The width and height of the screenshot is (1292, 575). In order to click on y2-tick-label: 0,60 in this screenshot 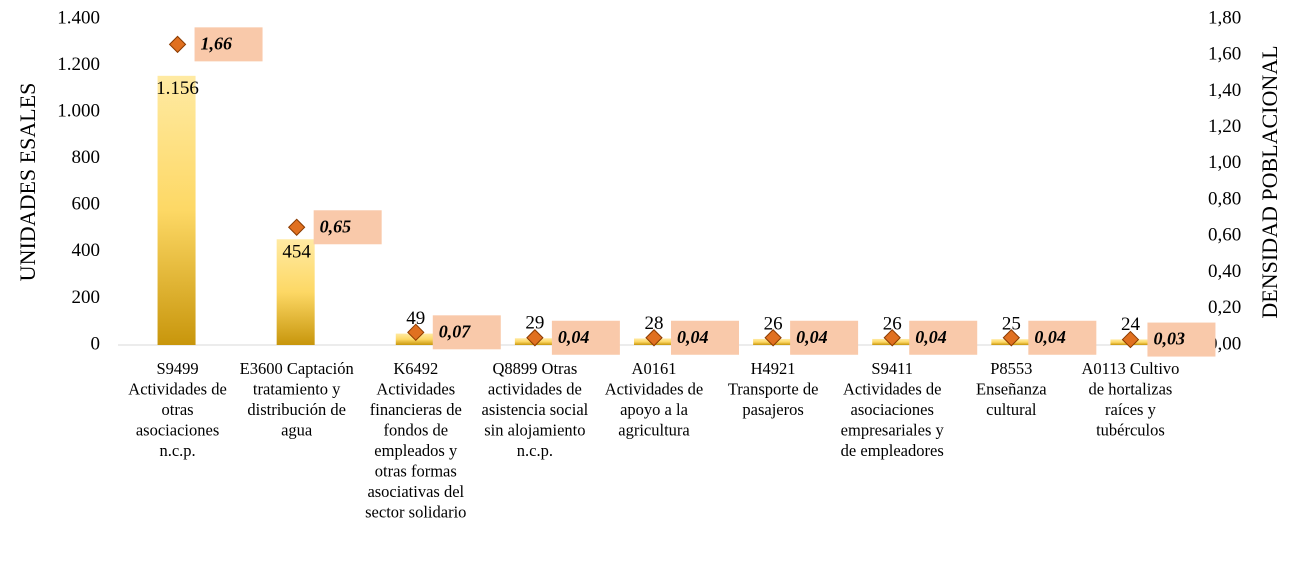, I will do `click(1224, 235)`.